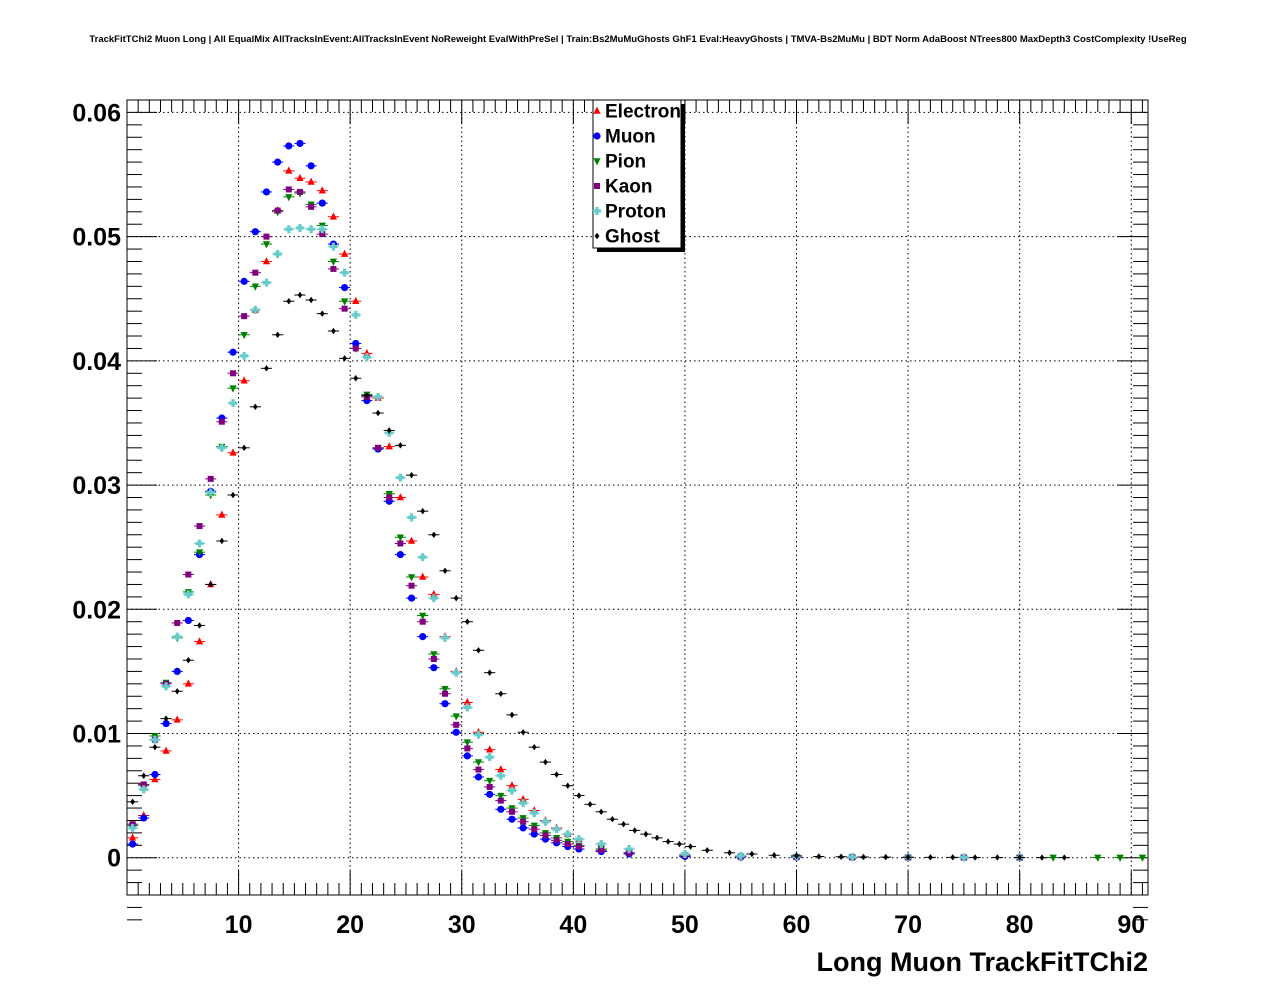 This screenshot has height=996, width=1276. What do you see at coordinates (462, 925) in the screenshot?
I see `x-tick-label: 30` at bounding box center [462, 925].